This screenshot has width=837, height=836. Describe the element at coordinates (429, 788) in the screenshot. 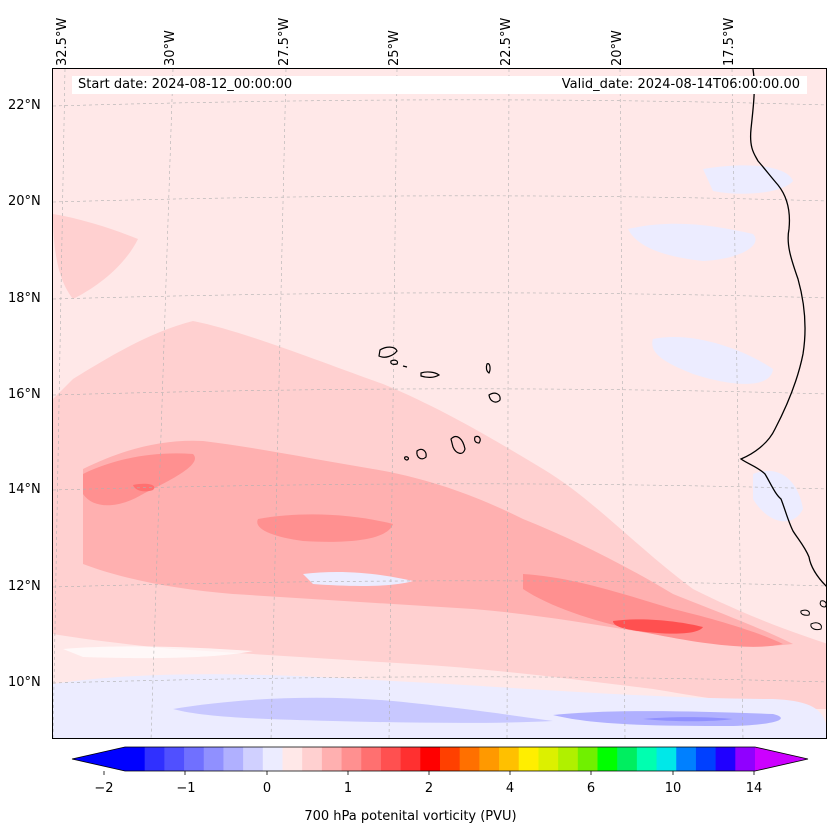

I see `cb-tick-2: 2` at that location.